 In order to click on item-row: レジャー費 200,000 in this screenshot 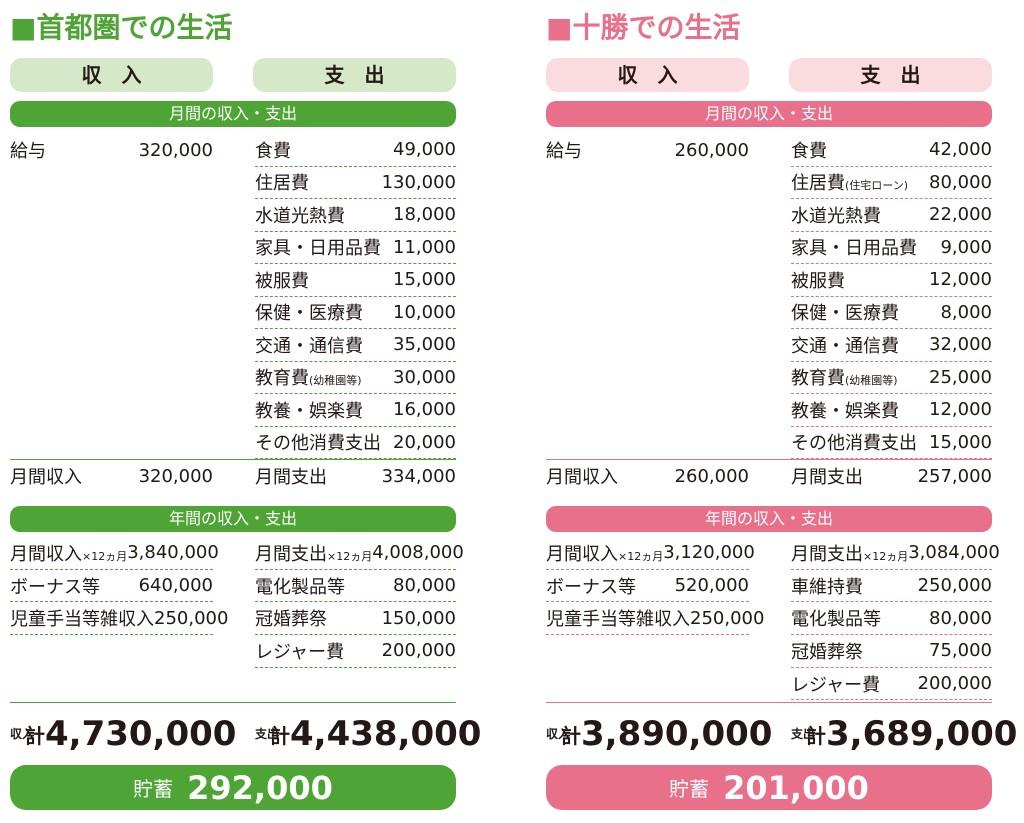, I will do `click(355, 651)`.